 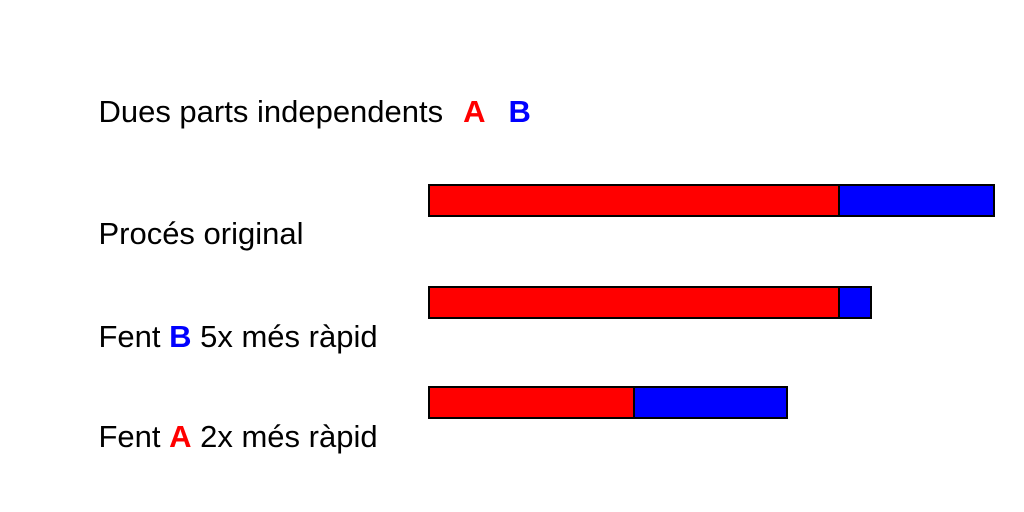 I want to click on bar-a-faster, so click(x=608, y=402).